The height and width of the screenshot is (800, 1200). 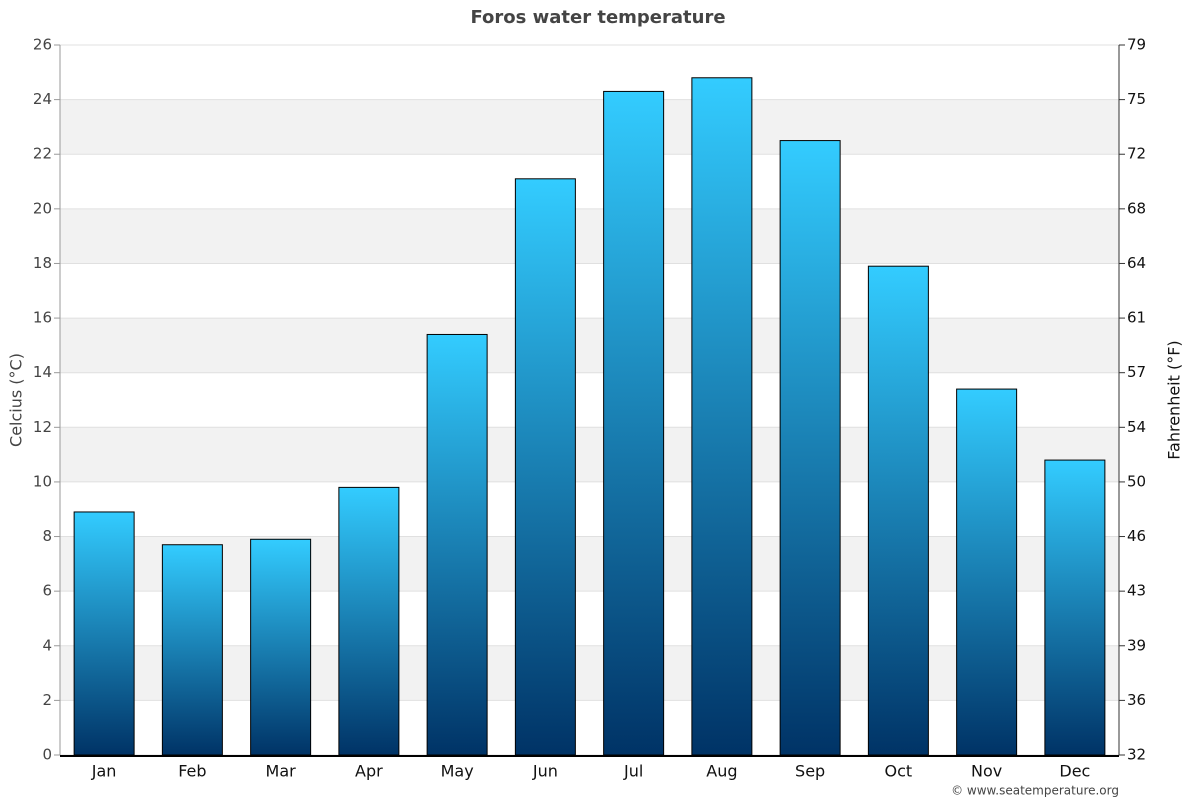 I want to click on y2-tick-label: 68, so click(x=1136, y=208).